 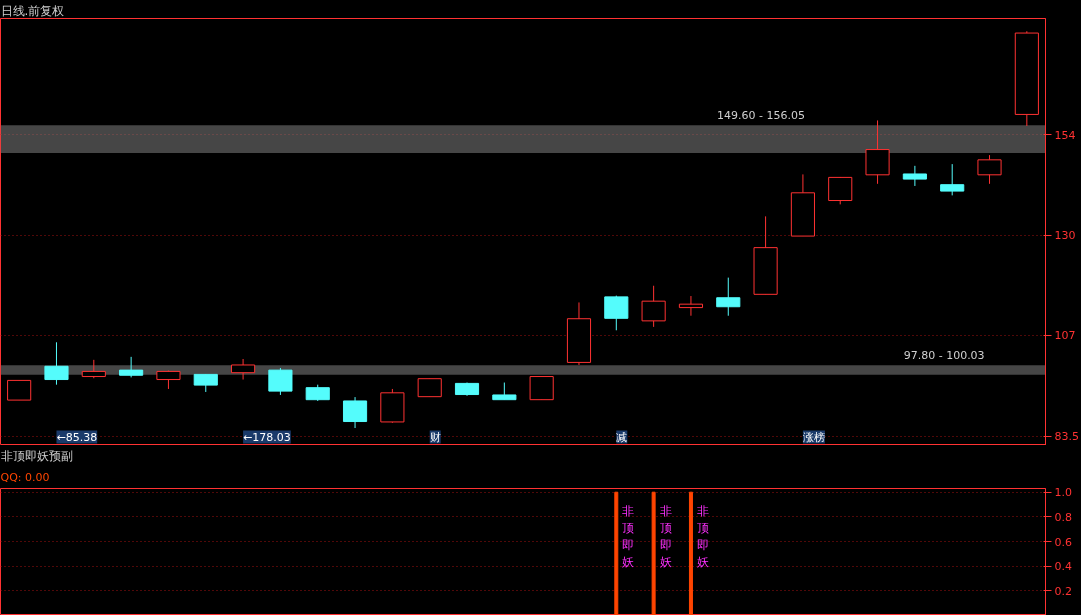 What do you see at coordinates (622, 437) in the screenshot?
I see `annotation: 减` at bounding box center [622, 437].